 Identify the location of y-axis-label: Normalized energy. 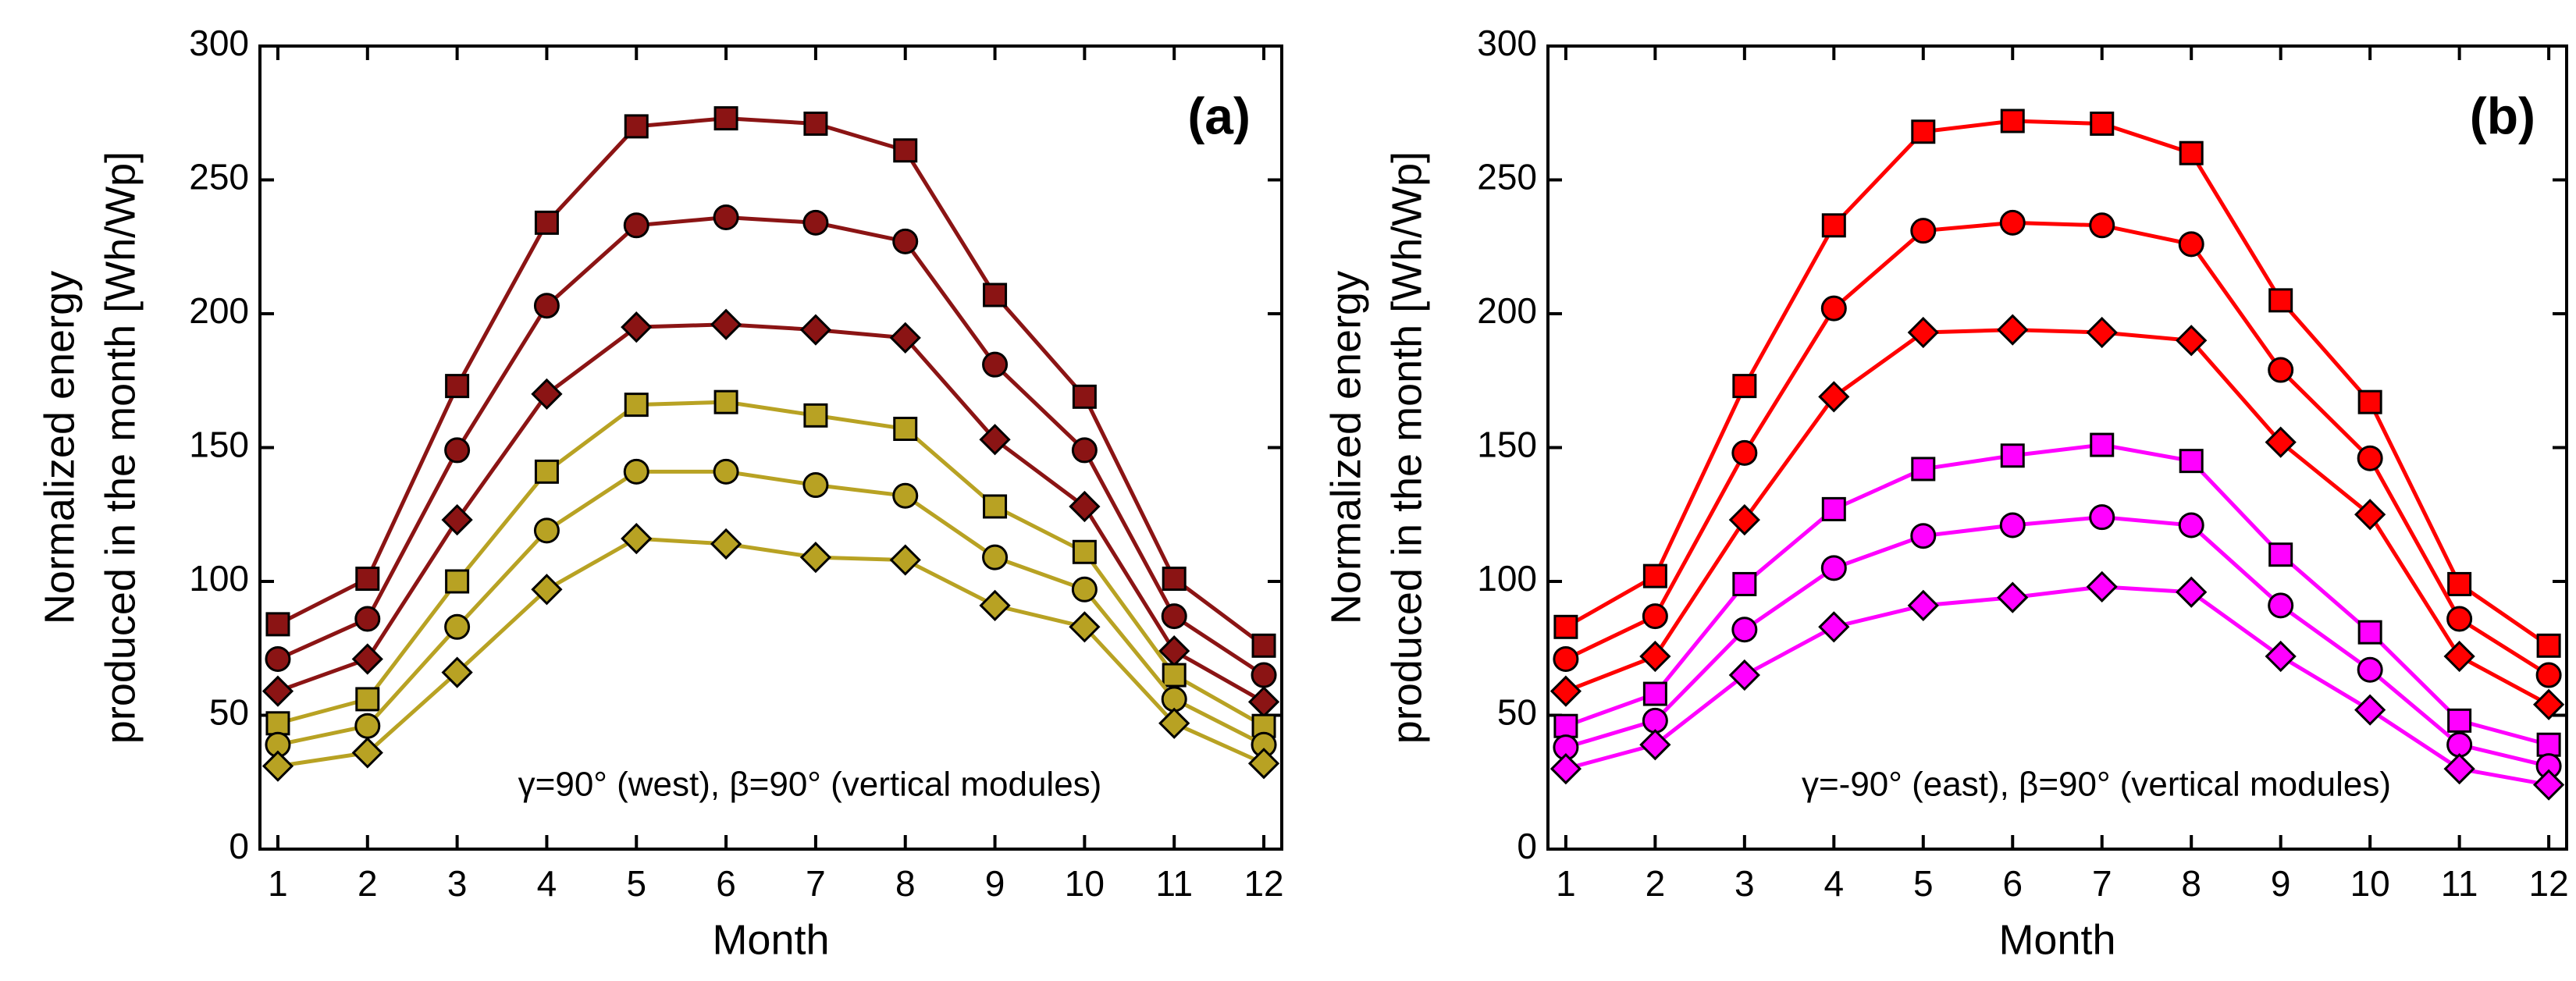
(59, 447).